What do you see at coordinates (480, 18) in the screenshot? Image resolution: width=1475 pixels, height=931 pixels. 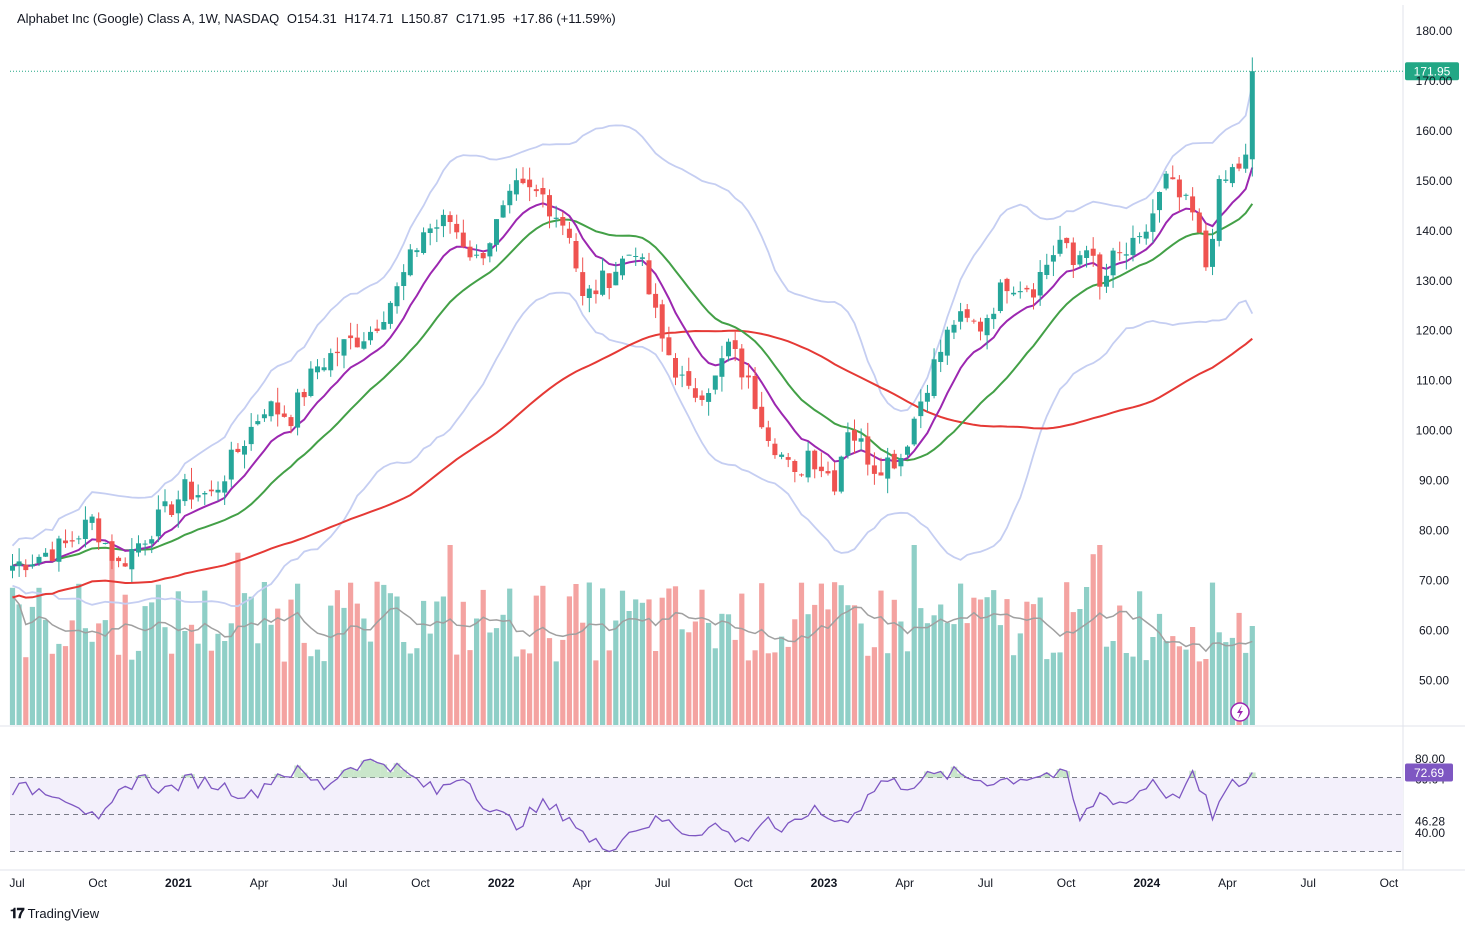 I see `ohlc-close: C171.95` at bounding box center [480, 18].